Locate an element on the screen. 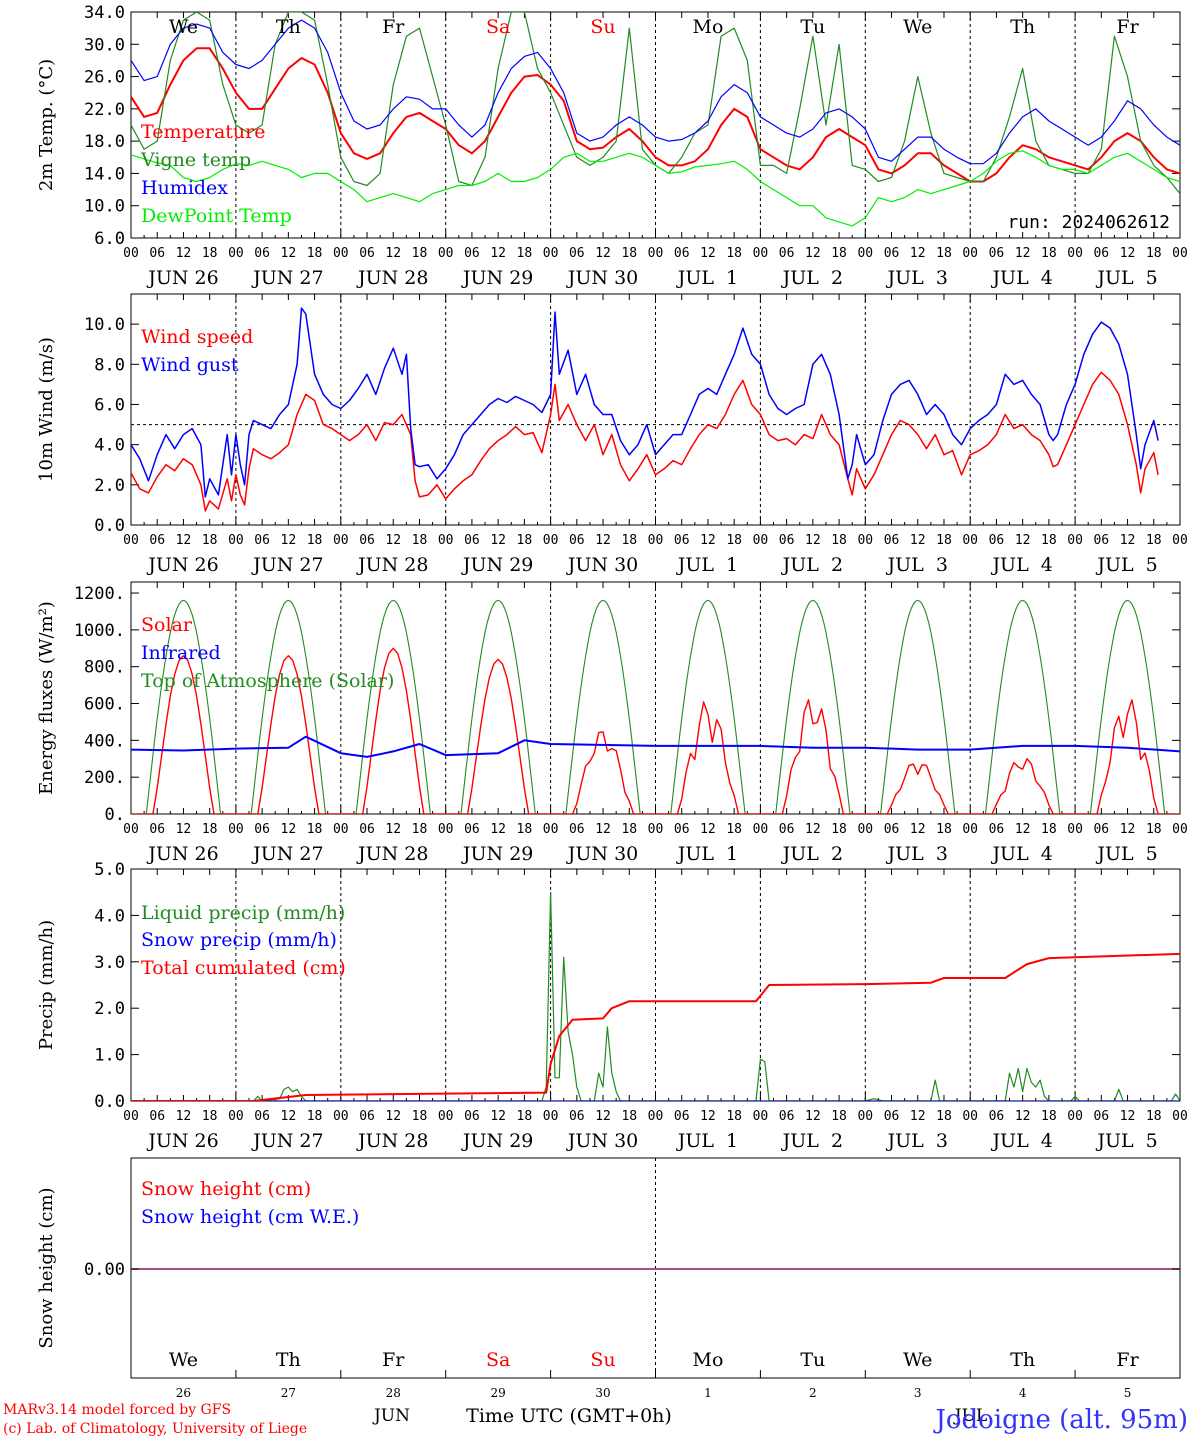  weekday-label: Th is located at coordinates (1022, 27).